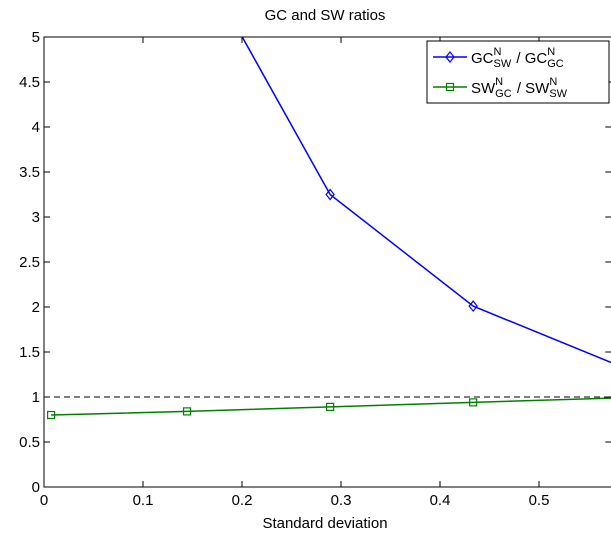 The height and width of the screenshot is (537, 611). Describe the element at coordinates (482, 58) in the screenshot. I see `legend-text: GC` at that location.